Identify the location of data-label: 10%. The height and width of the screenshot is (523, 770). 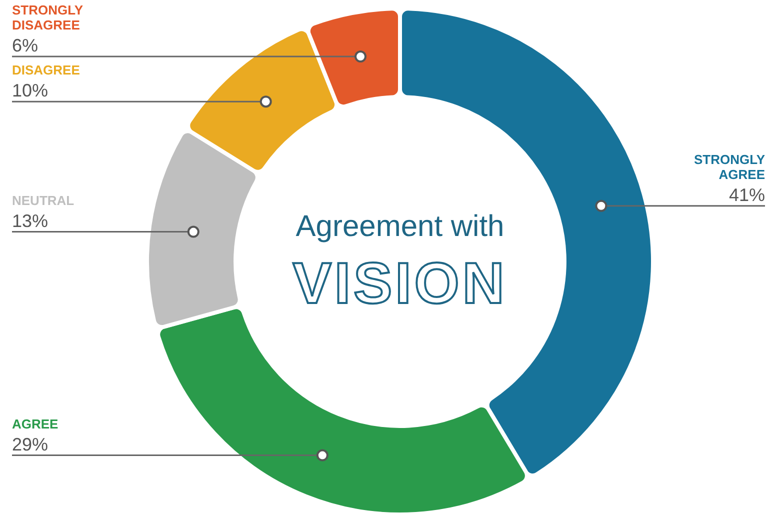
(30, 90).